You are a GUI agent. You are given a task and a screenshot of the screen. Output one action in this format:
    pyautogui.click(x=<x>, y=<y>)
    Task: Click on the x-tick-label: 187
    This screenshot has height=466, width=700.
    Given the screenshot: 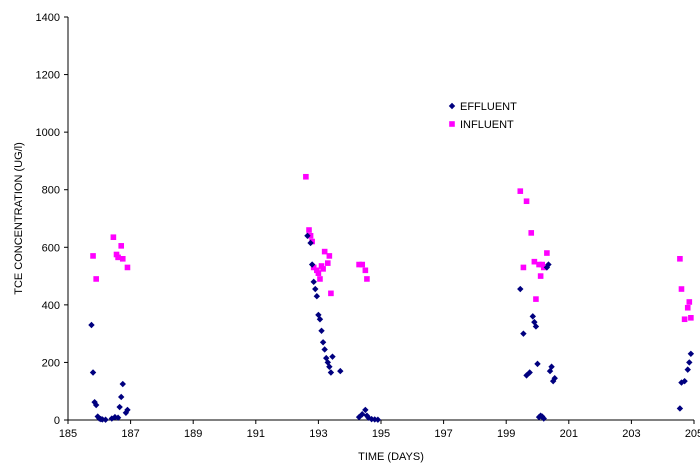 What is the action you would take?
    pyautogui.click(x=130, y=434)
    